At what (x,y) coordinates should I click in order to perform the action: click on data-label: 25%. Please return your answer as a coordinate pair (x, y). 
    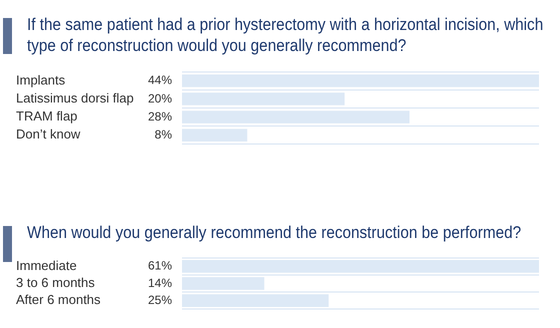
    Looking at the image, I should click on (160, 299).